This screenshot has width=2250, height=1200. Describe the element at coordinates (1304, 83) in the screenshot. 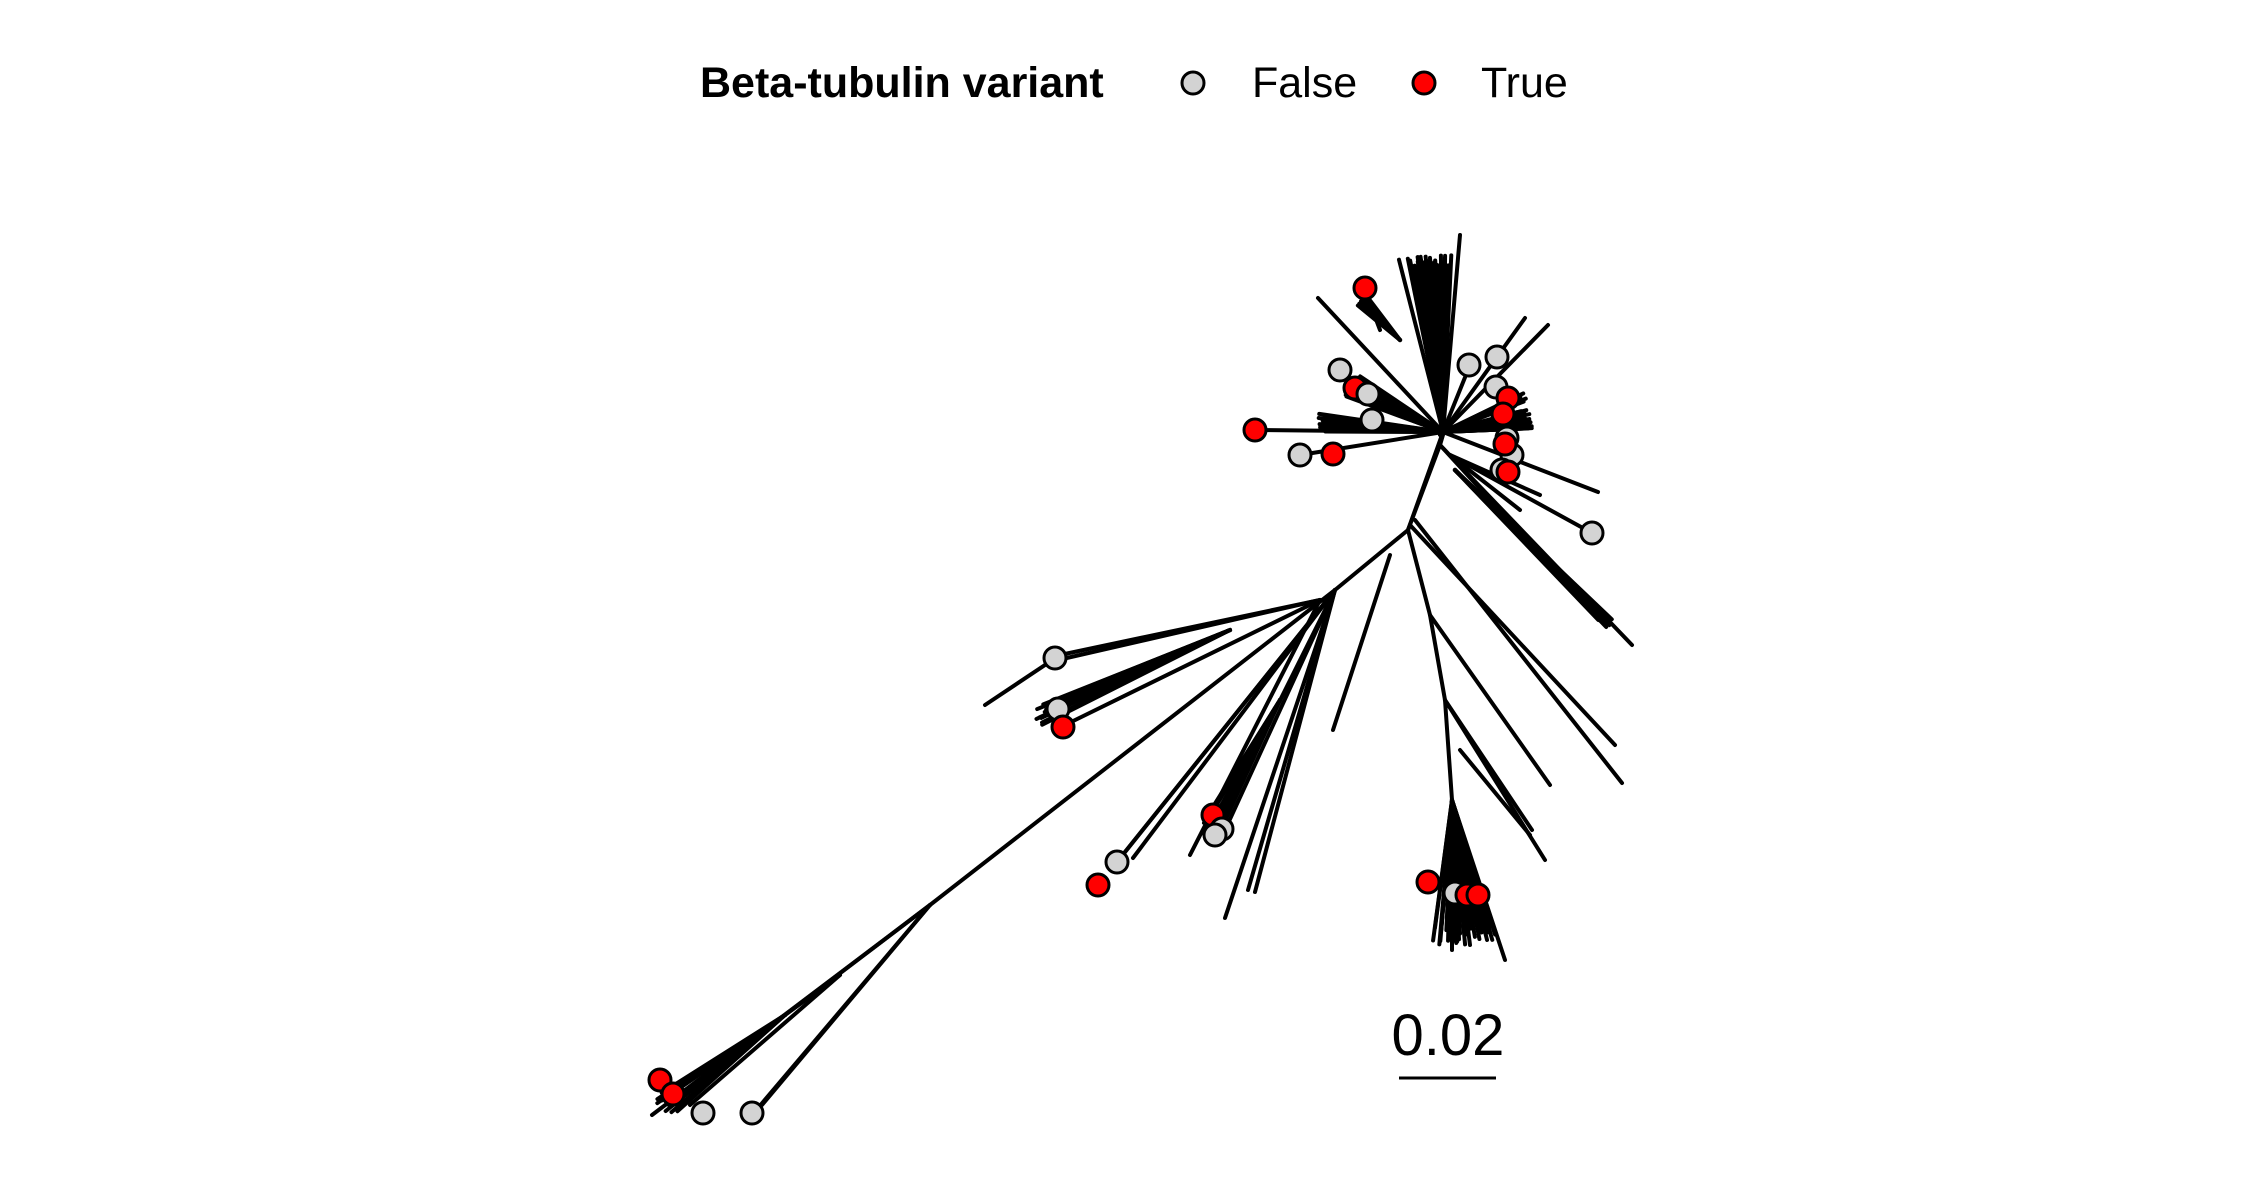

I see `legend-label-false: False` at that location.